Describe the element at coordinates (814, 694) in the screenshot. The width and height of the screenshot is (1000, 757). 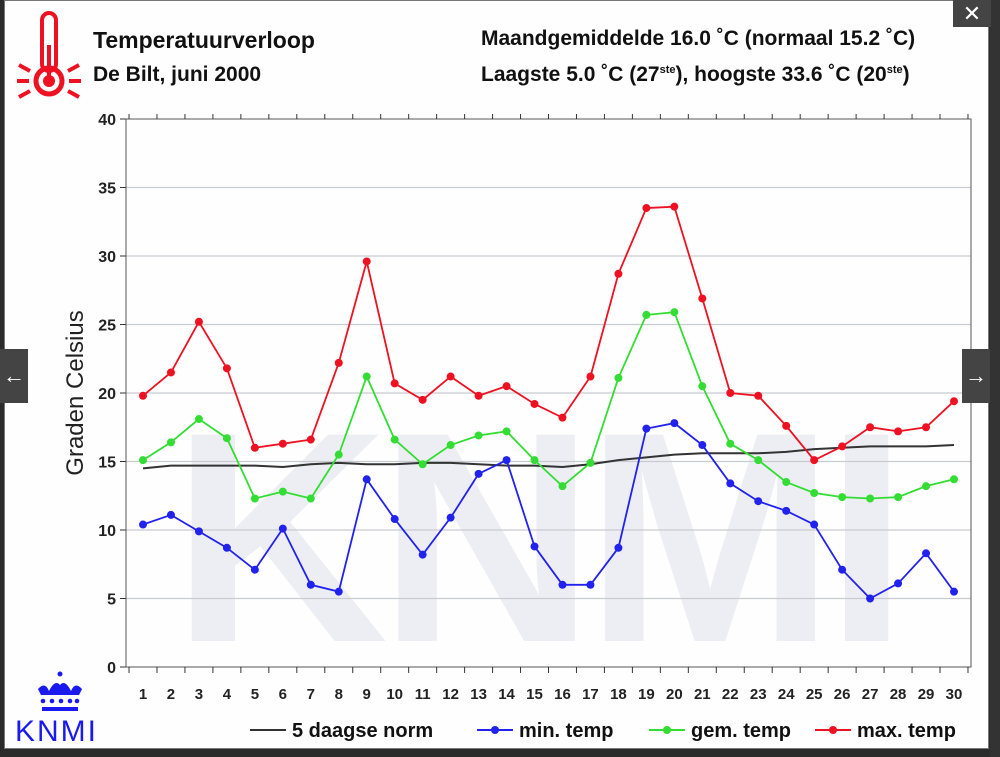
I see `x-tick-label: 25` at that location.